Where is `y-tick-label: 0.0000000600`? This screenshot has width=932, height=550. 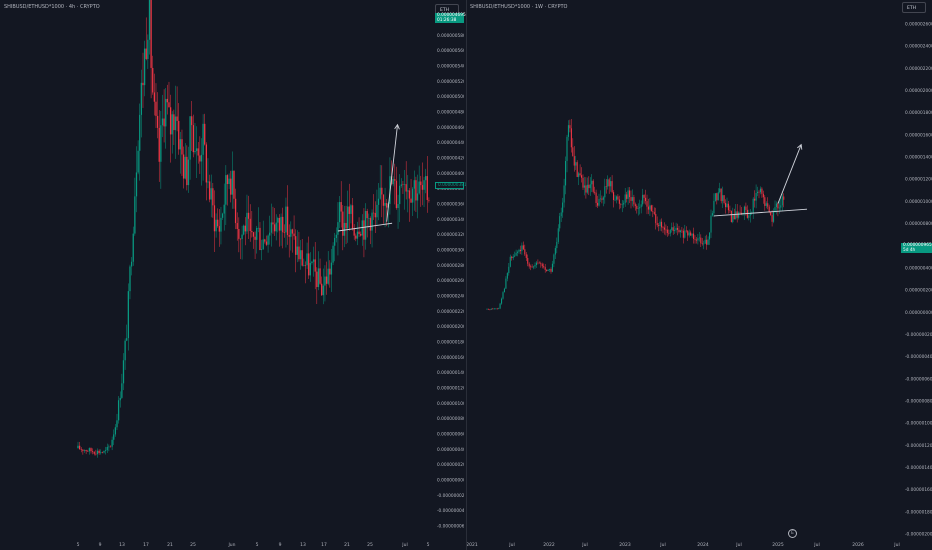
y-tick-label: 0.0000000600 is located at coordinates (450, 435).